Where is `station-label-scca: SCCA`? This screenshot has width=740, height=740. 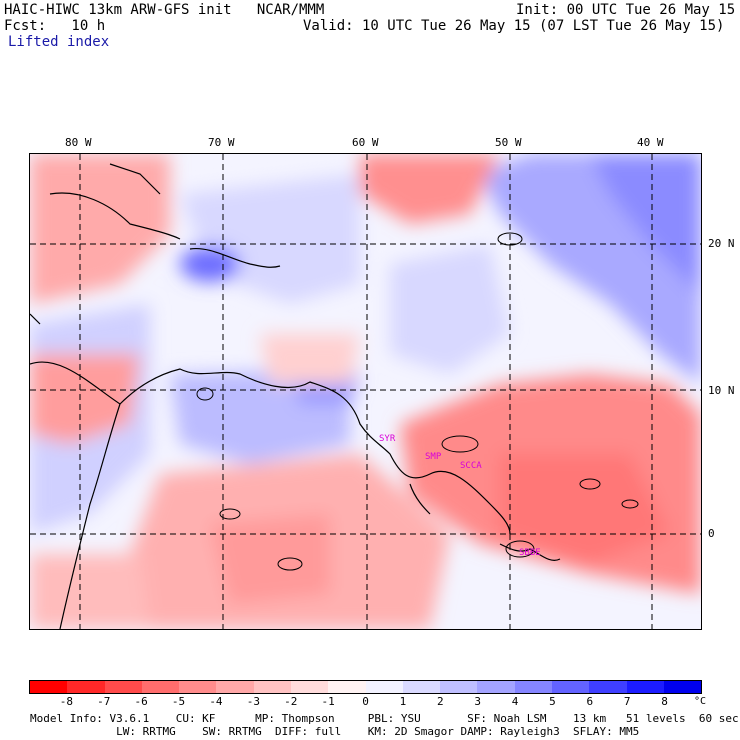 station-label-scca: SCCA is located at coordinates (471, 466).